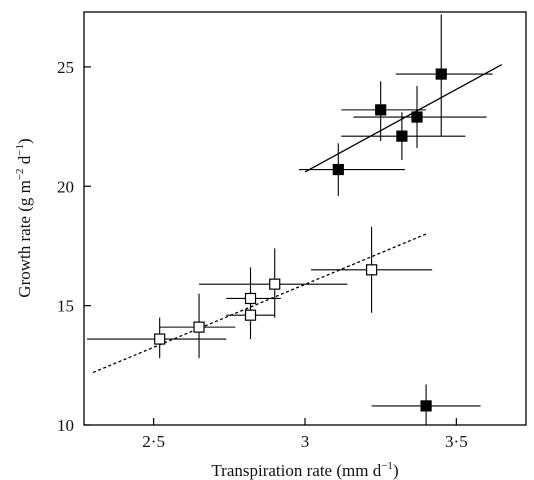 This screenshot has width=534, height=480. Describe the element at coordinates (24, 217) in the screenshot. I see `y-axis-title: Growth rate (g m−2 d−1)` at that location.